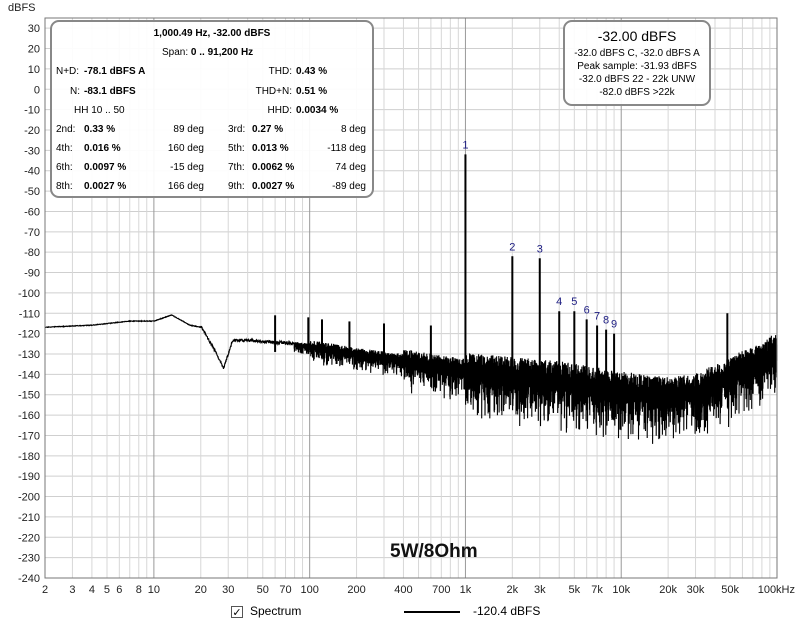 The height and width of the screenshot is (628, 800). What do you see at coordinates (175, 52) in the screenshot?
I see `span-text: Span:` at bounding box center [175, 52].